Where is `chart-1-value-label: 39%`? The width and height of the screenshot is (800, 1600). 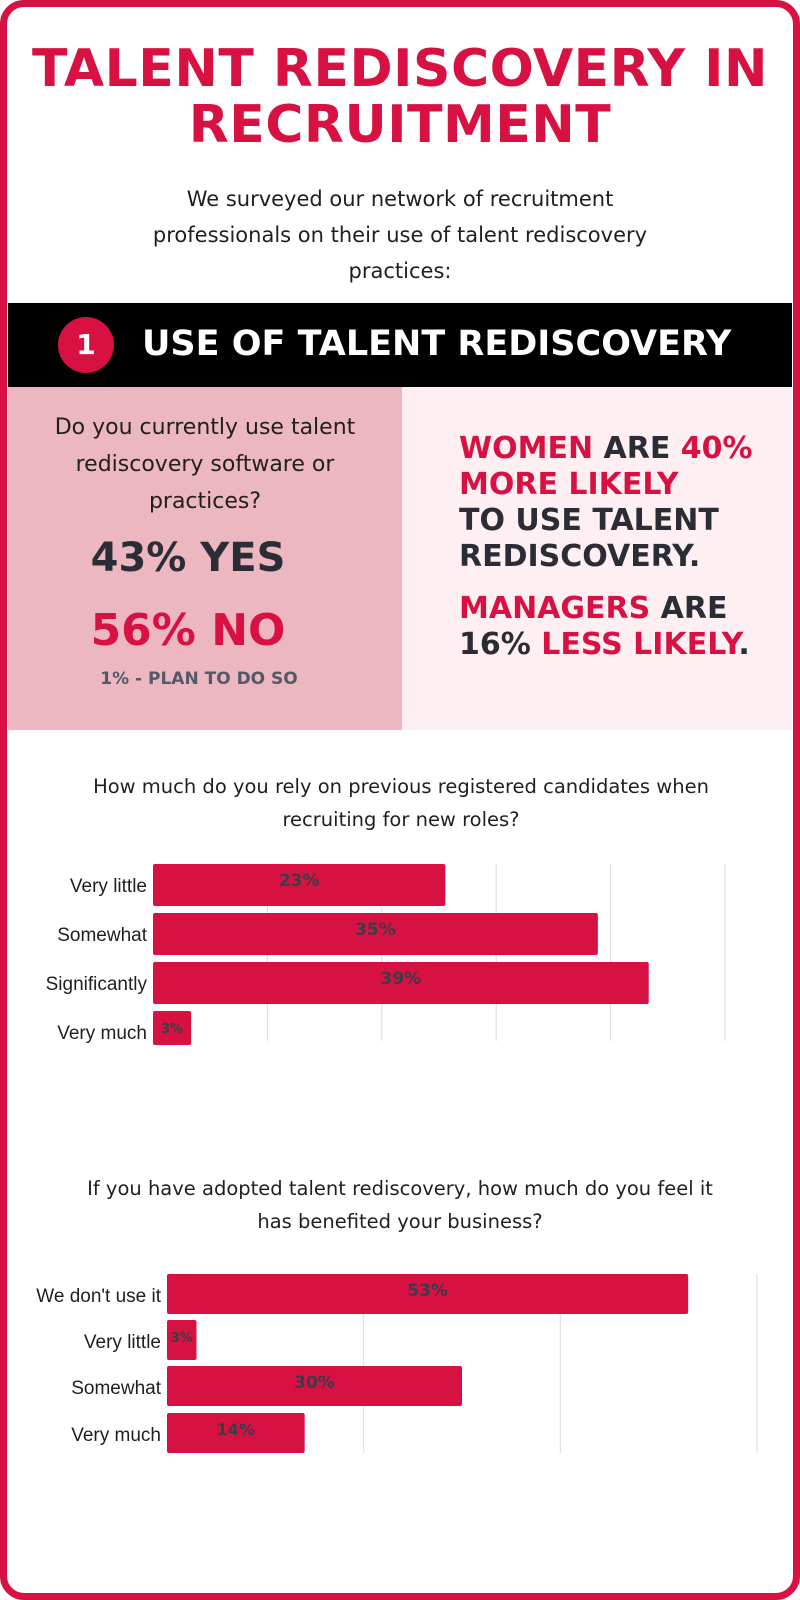 chart-1-value-label: 39% is located at coordinates (401, 979).